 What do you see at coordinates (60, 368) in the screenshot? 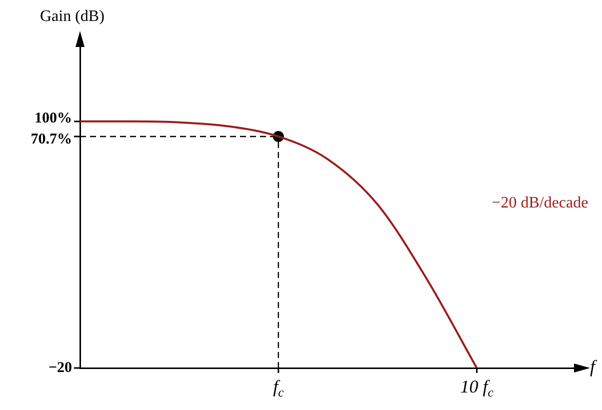
I see `text: −20` at bounding box center [60, 368].